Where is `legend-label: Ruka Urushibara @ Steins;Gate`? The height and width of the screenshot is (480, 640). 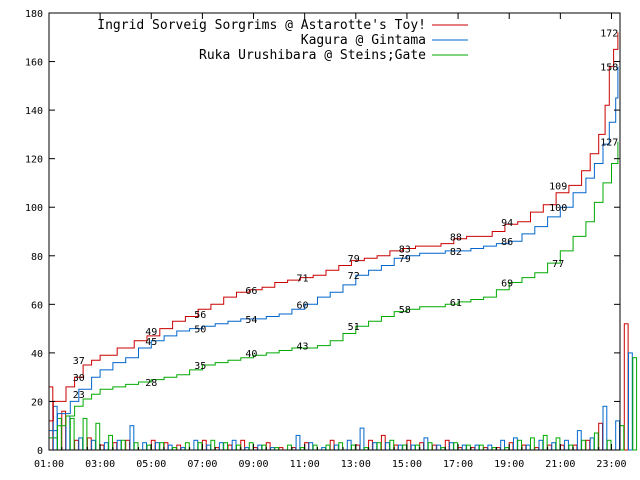
legend-label: Ruka Urushibara @ Steins;Gate is located at coordinates (312, 55).